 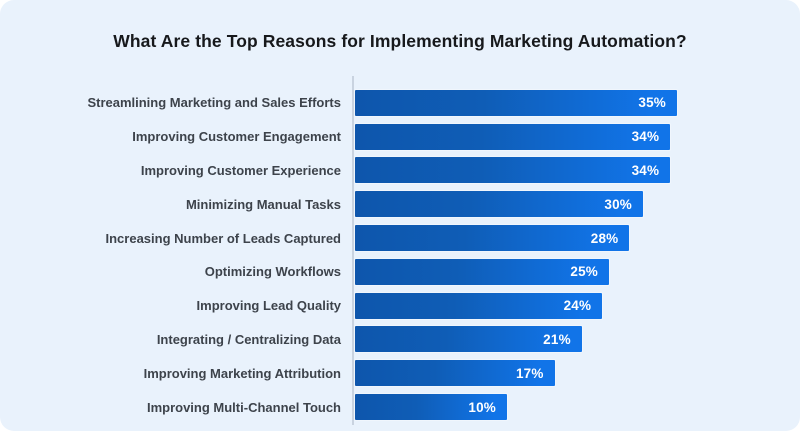 What do you see at coordinates (652, 103) in the screenshot?
I see `bar-value-label: 35%` at bounding box center [652, 103].